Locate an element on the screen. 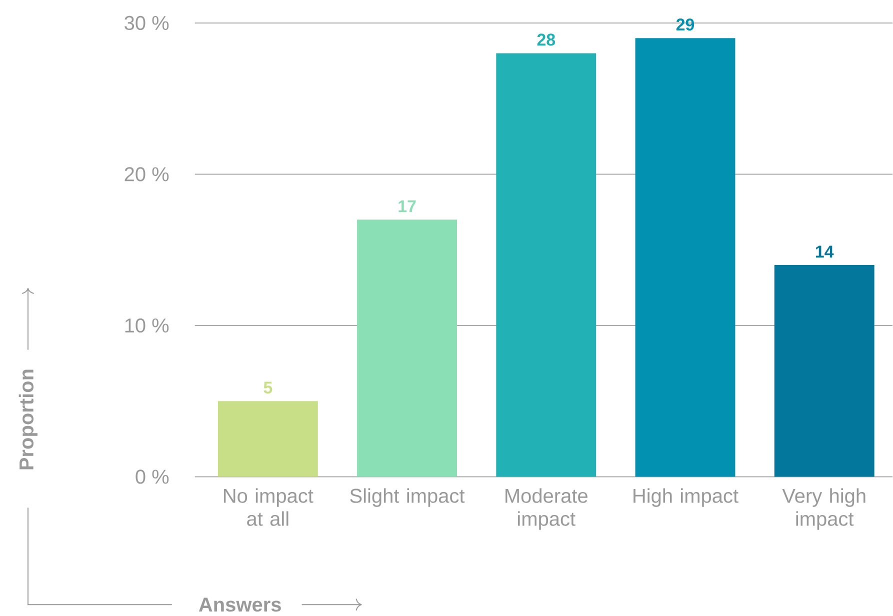  data-label: 14 is located at coordinates (825, 252).